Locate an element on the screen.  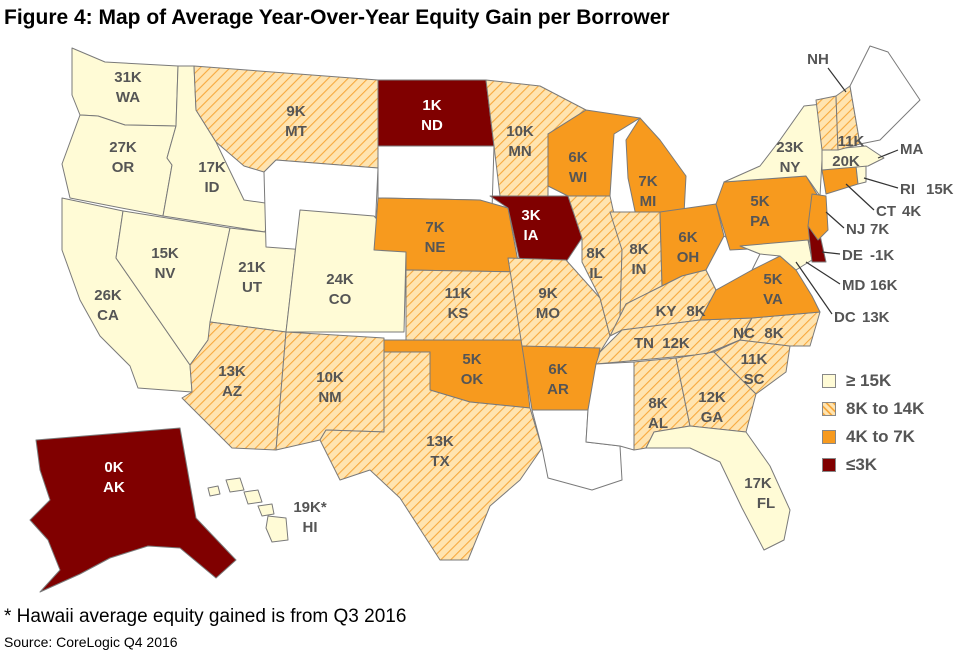
label-abbr-TX: TX is located at coordinates (439, 461).